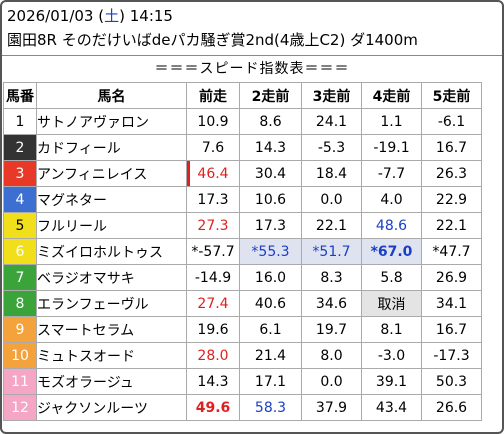 The width and height of the screenshot is (504, 434). I want to click on speed-index-3-races-ago: 8.0, so click(331, 355).